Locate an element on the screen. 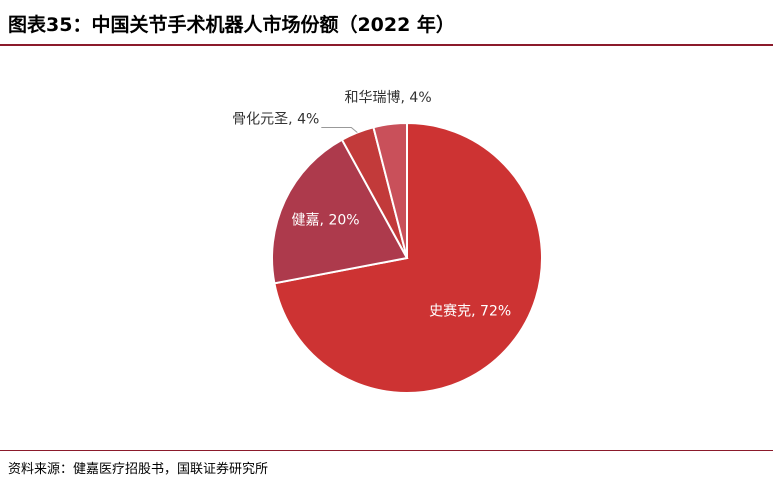  slice-label-1: 史赛克, 72% is located at coordinates (470, 311).